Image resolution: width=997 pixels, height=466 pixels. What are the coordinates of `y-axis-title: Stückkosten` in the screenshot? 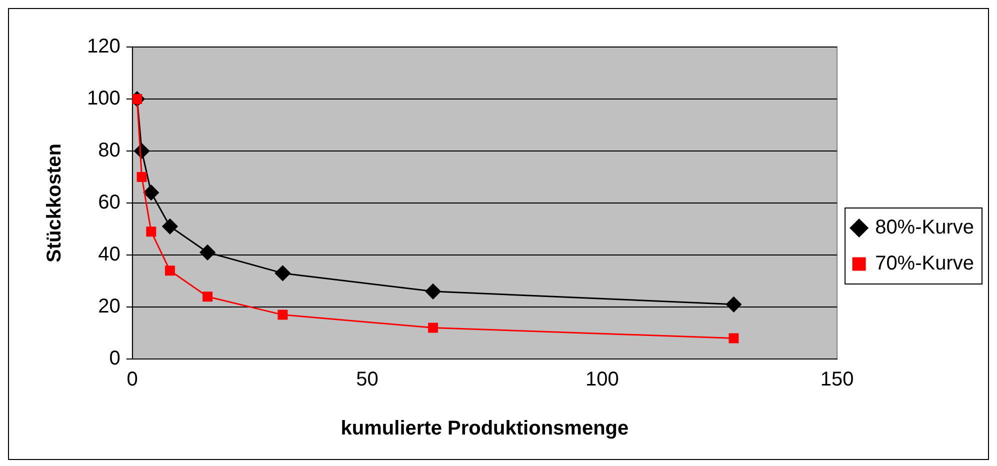 It's located at (55, 203).